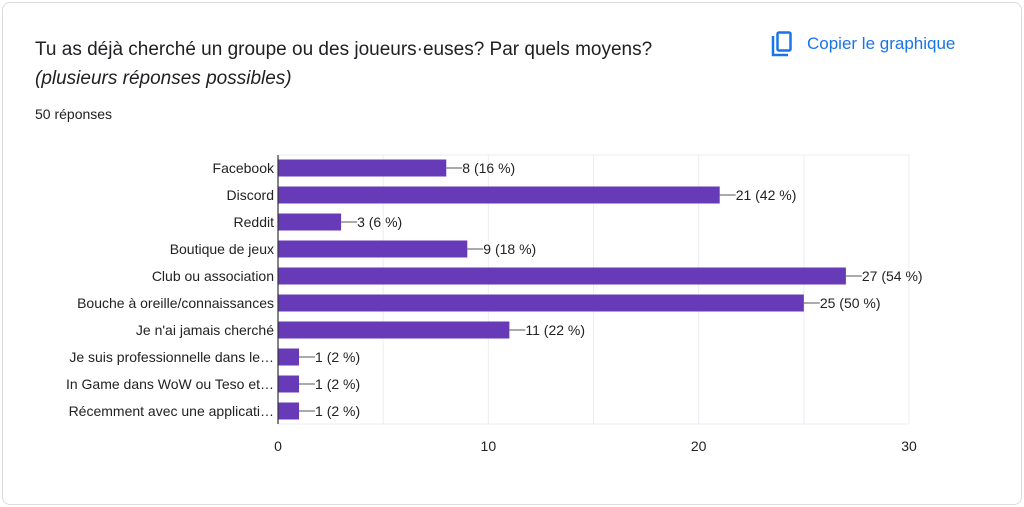 The image size is (1024, 507). What do you see at coordinates (509, 249) in the screenshot?
I see `data-label: 9 (18 %)` at bounding box center [509, 249].